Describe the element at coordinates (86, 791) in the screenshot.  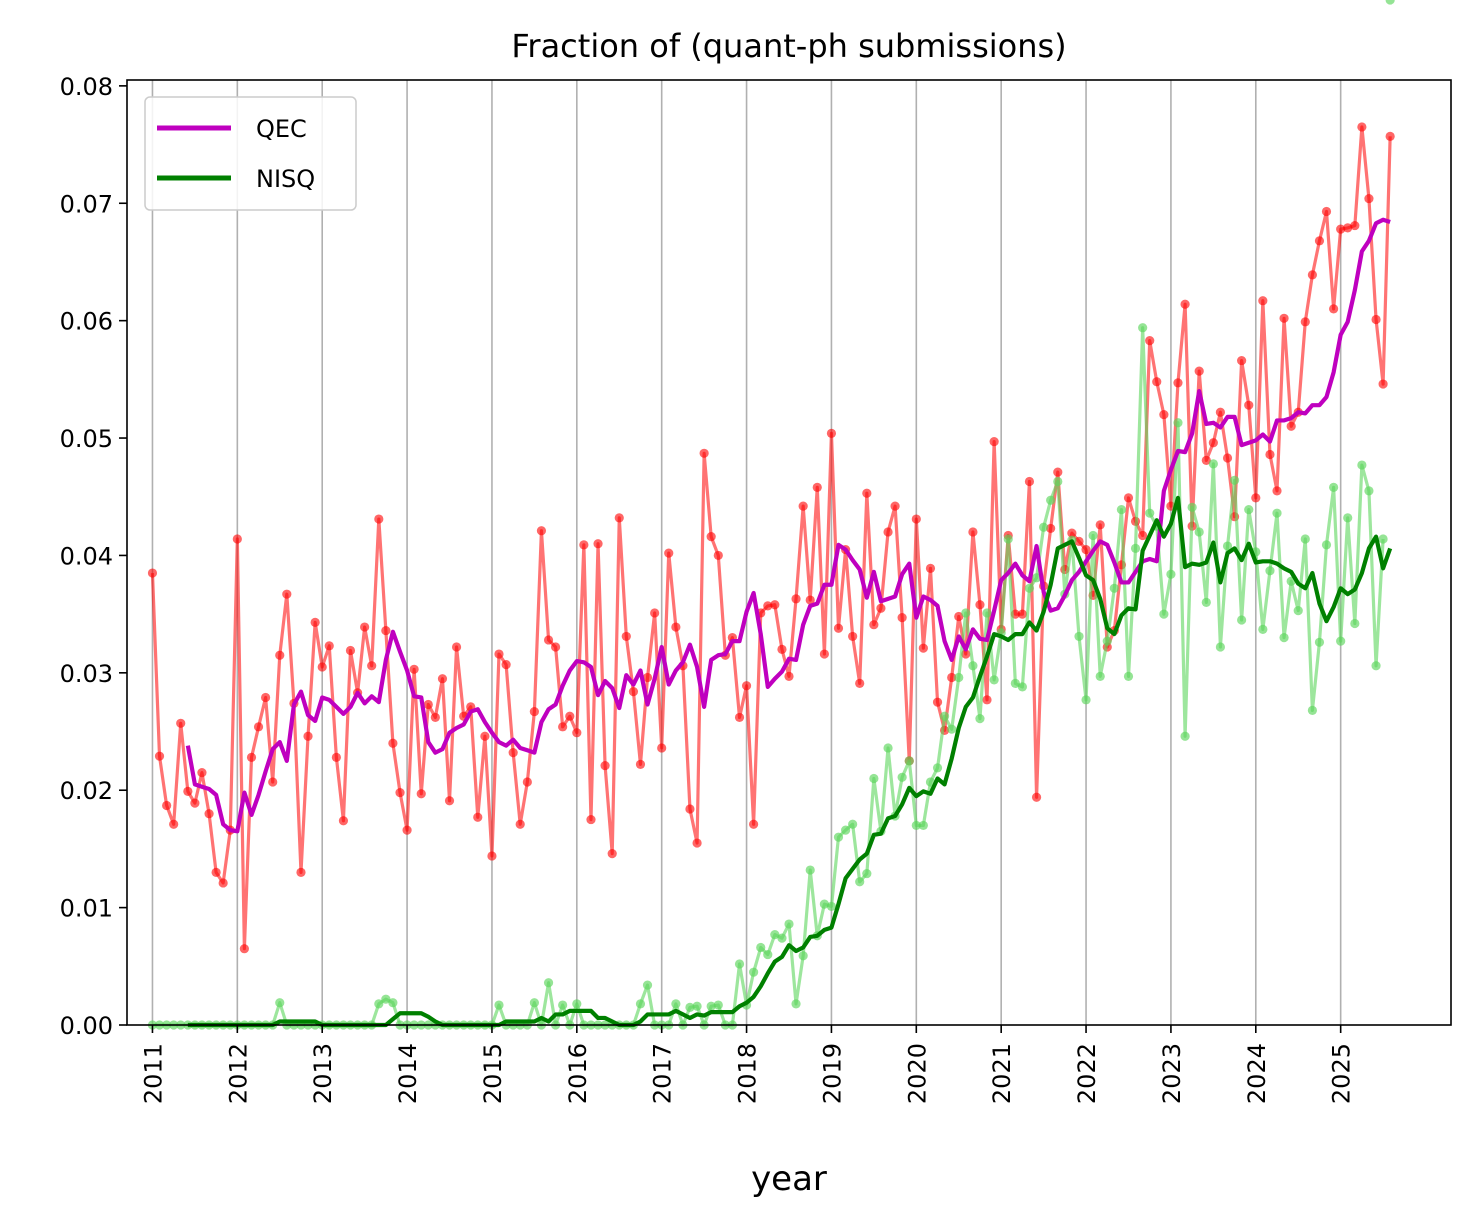
I see `y-tick-label: 0.02` at that location.